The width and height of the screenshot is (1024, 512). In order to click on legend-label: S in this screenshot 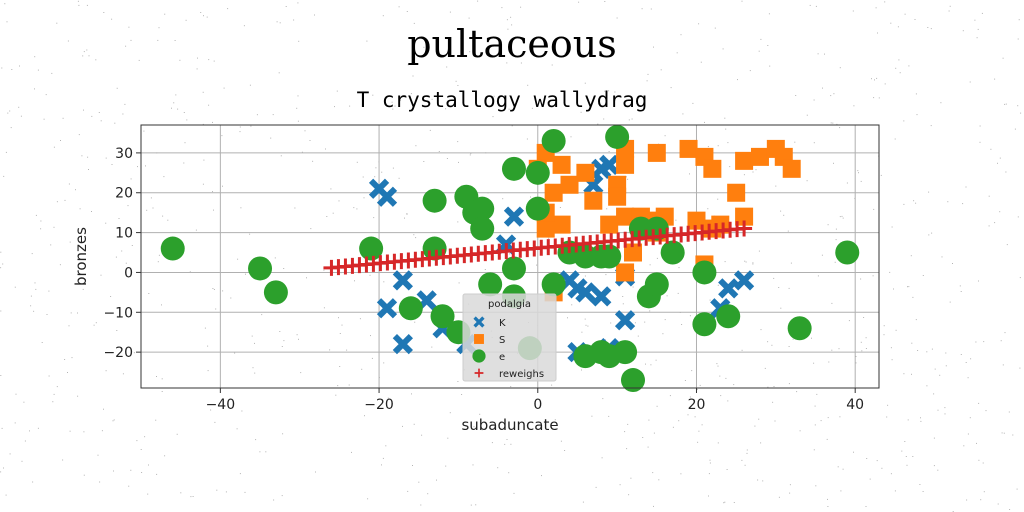, I will do `click(502, 340)`.